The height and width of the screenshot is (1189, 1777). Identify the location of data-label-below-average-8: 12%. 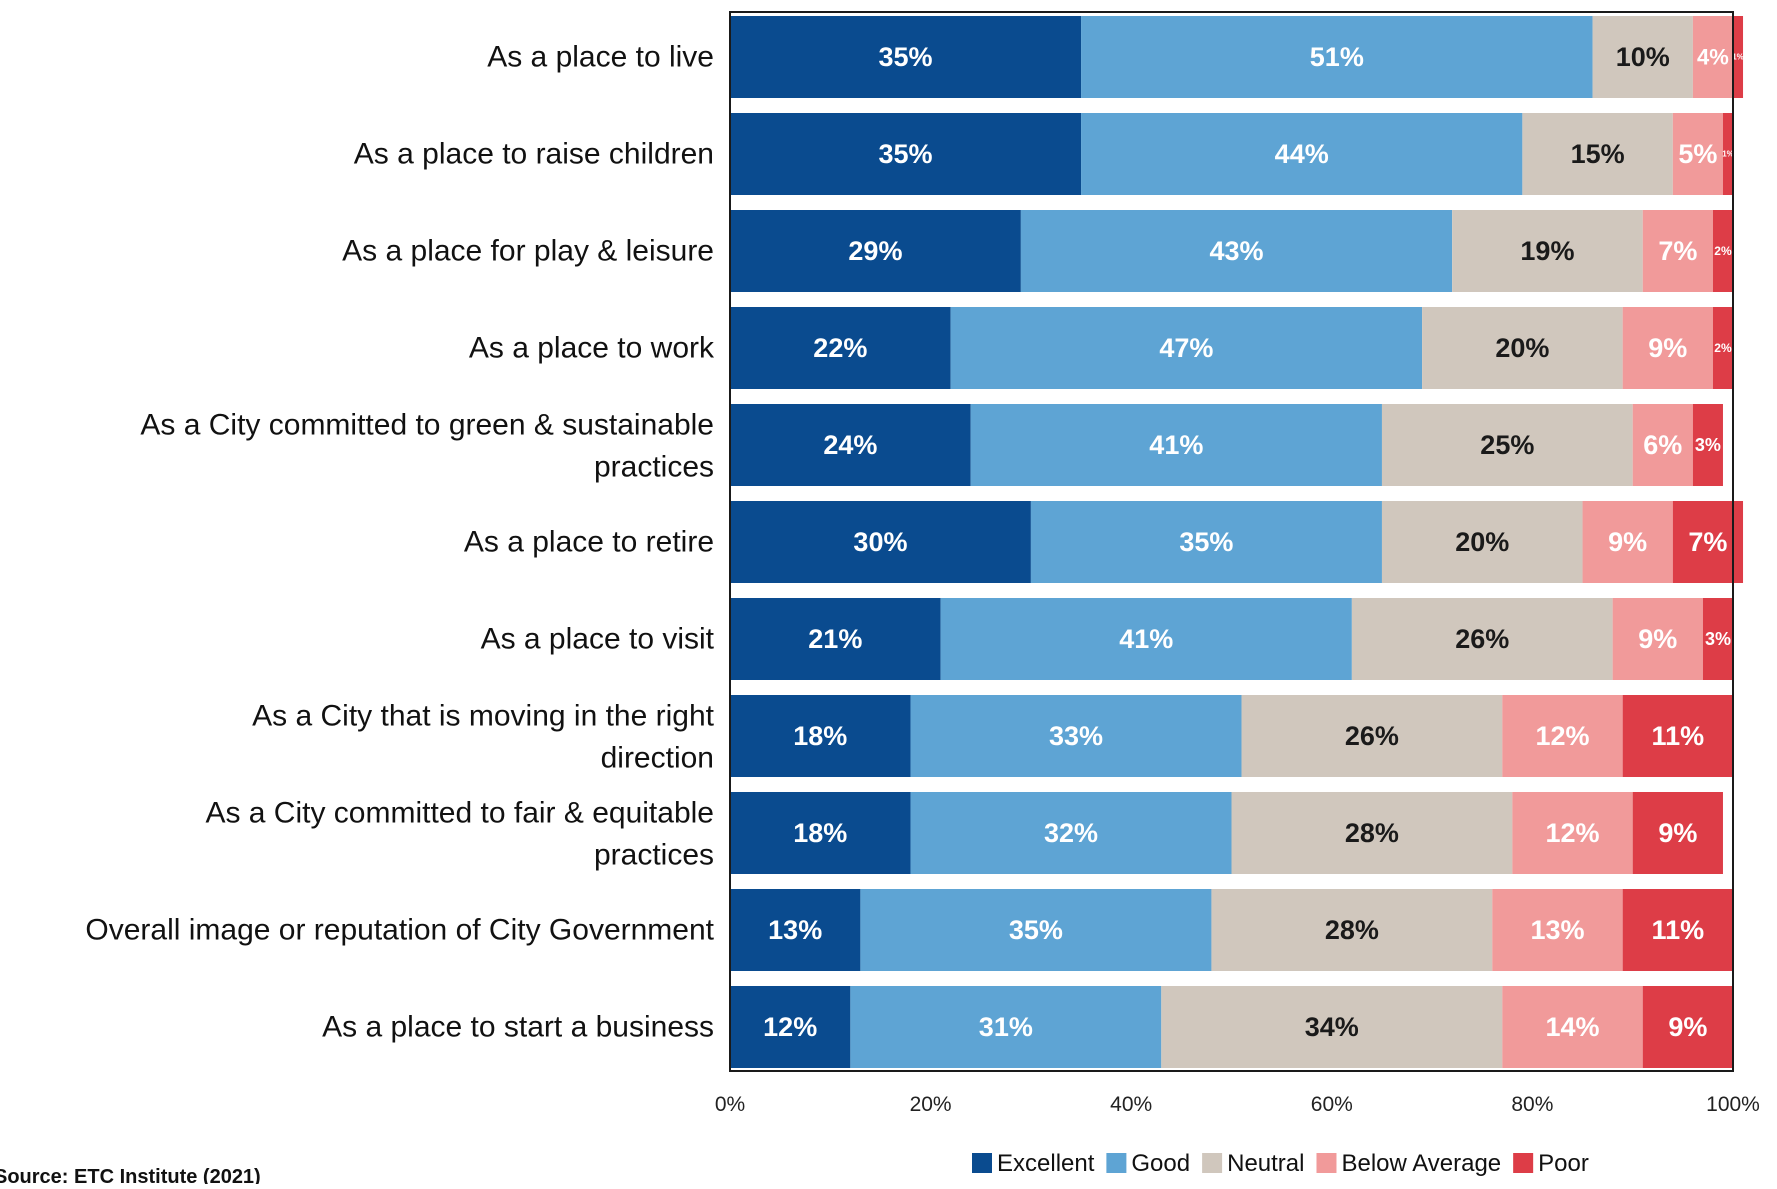
(1562, 736).